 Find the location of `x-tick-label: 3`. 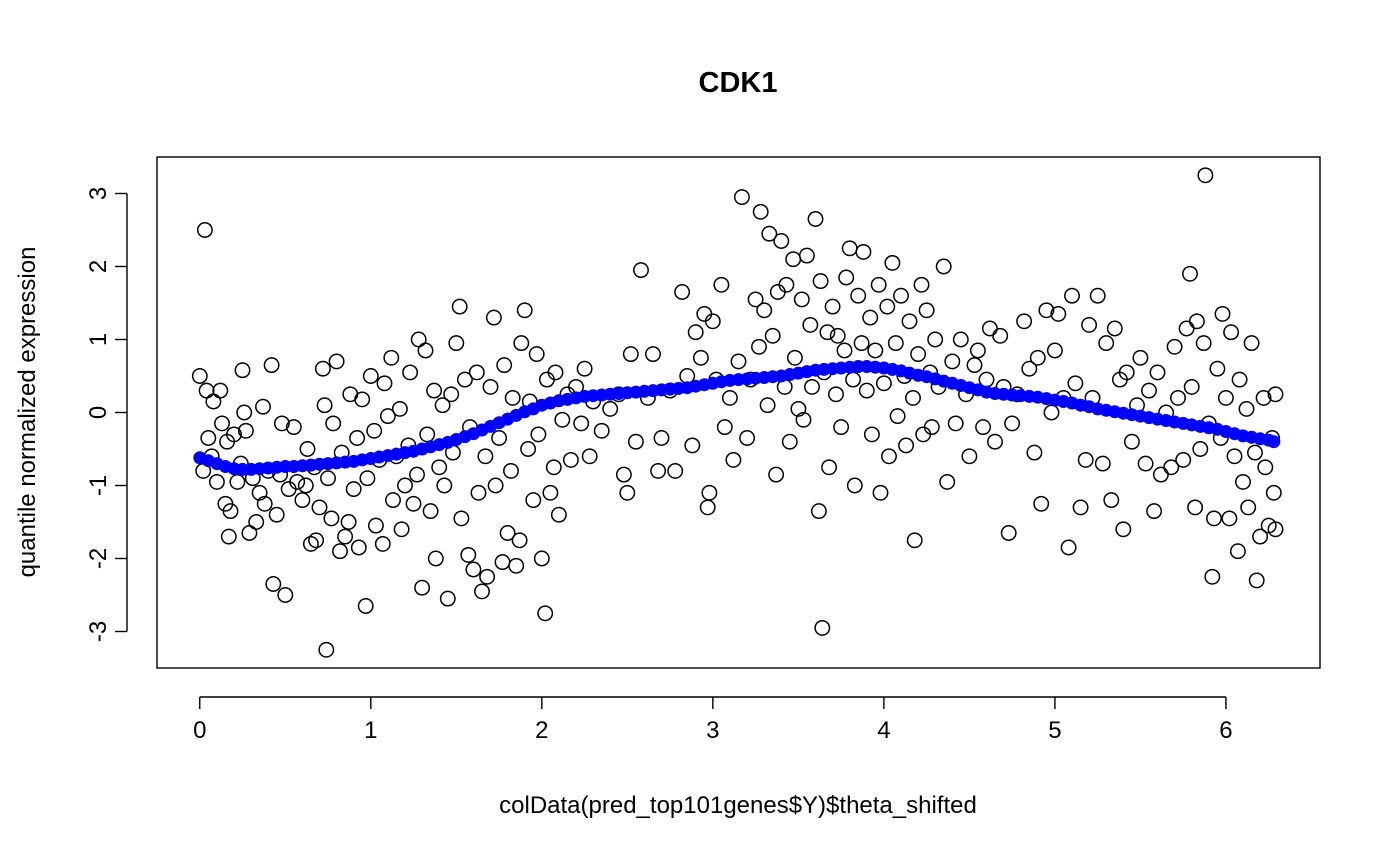

x-tick-label: 3 is located at coordinates (712, 730).